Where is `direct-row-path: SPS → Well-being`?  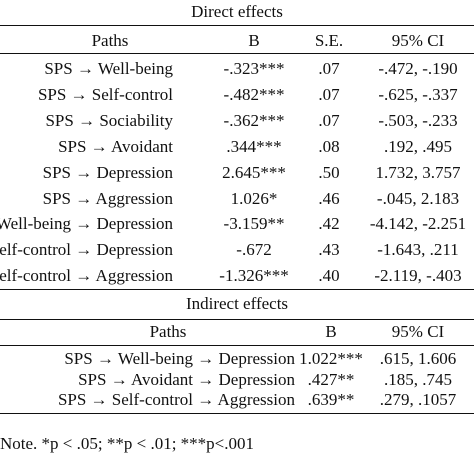
direct-row-path: SPS → Well-being is located at coordinates (108, 68).